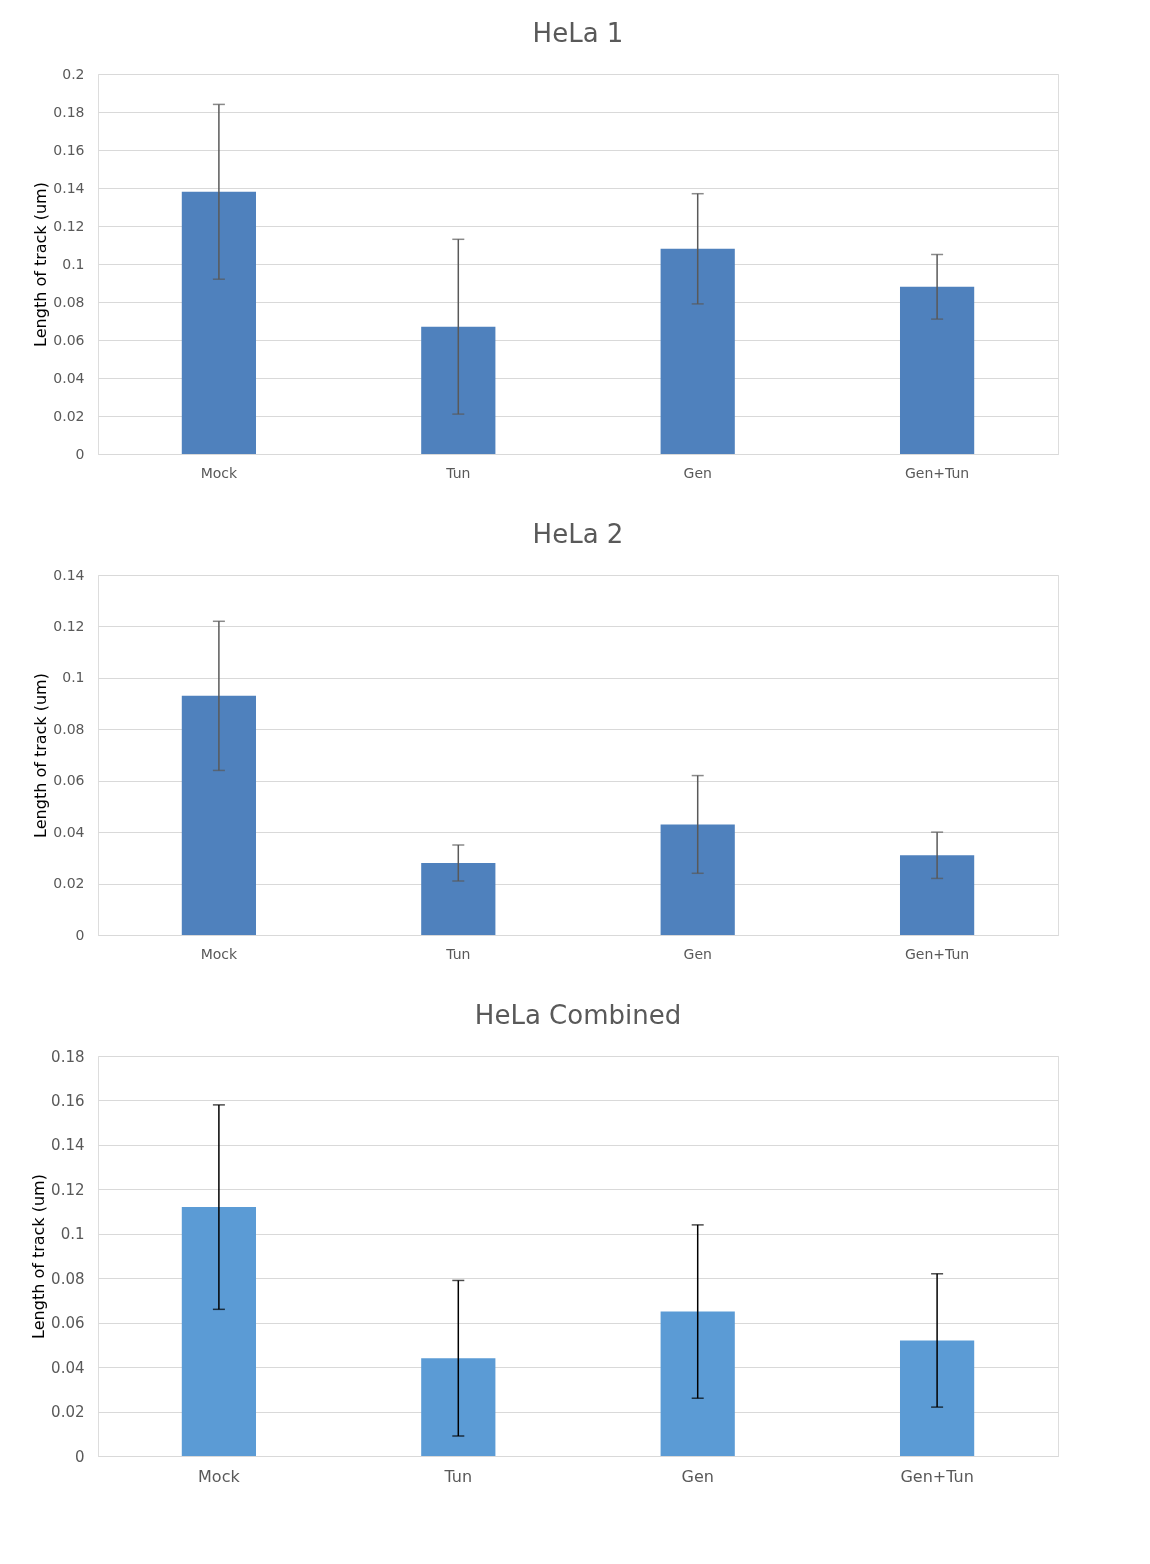 This screenshot has height=1564, width=1150. What do you see at coordinates (73, 73) in the screenshot?
I see `y-tick-label: 0.2` at bounding box center [73, 73].